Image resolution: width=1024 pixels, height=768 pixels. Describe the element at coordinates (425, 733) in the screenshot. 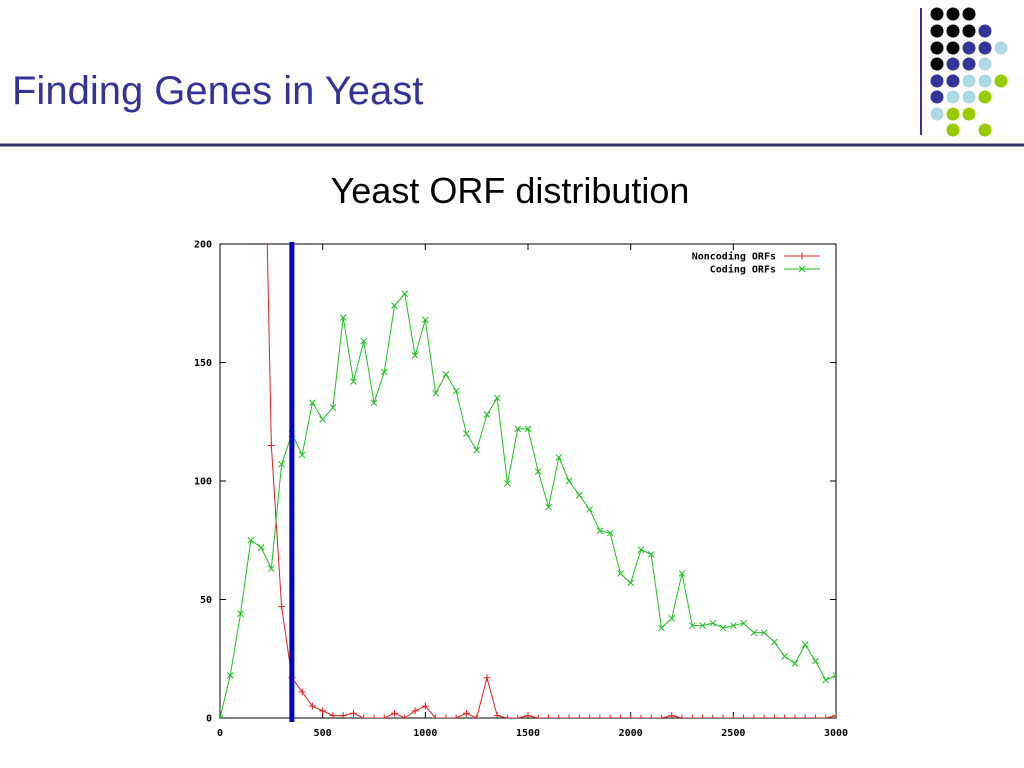

I see `x-tick-label: 1000` at that location.